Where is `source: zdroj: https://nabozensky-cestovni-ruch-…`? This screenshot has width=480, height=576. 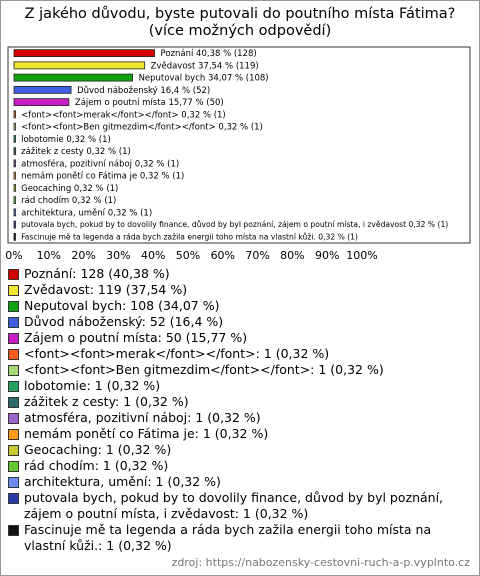
source: zdroj: https://nabozensky-cestovni-ruch-… is located at coordinates (320, 562).